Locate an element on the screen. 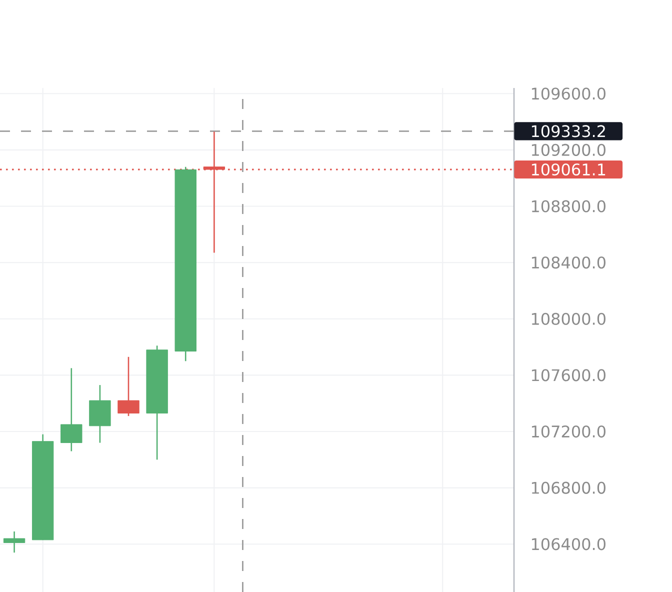 The width and height of the screenshot is (672, 592). y-tick-label: 108400.0 is located at coordinates (569, 262).